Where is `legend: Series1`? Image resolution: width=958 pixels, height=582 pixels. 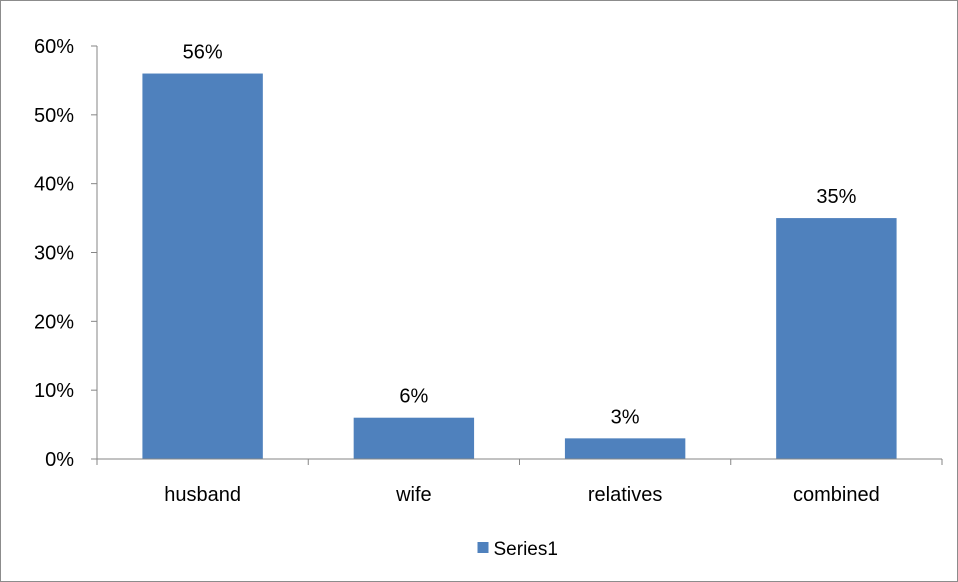 legend: Series1 is located at coordinates (517, 549).